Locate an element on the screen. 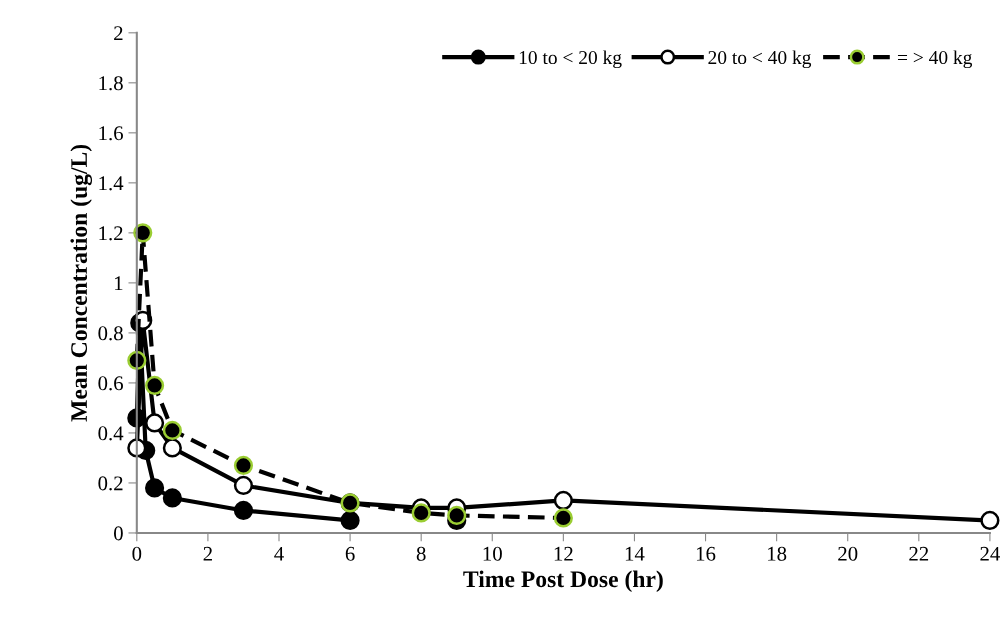 The image size is (1006, 619). y-tick-label: 1.8 is located at coordinates (111, 83).